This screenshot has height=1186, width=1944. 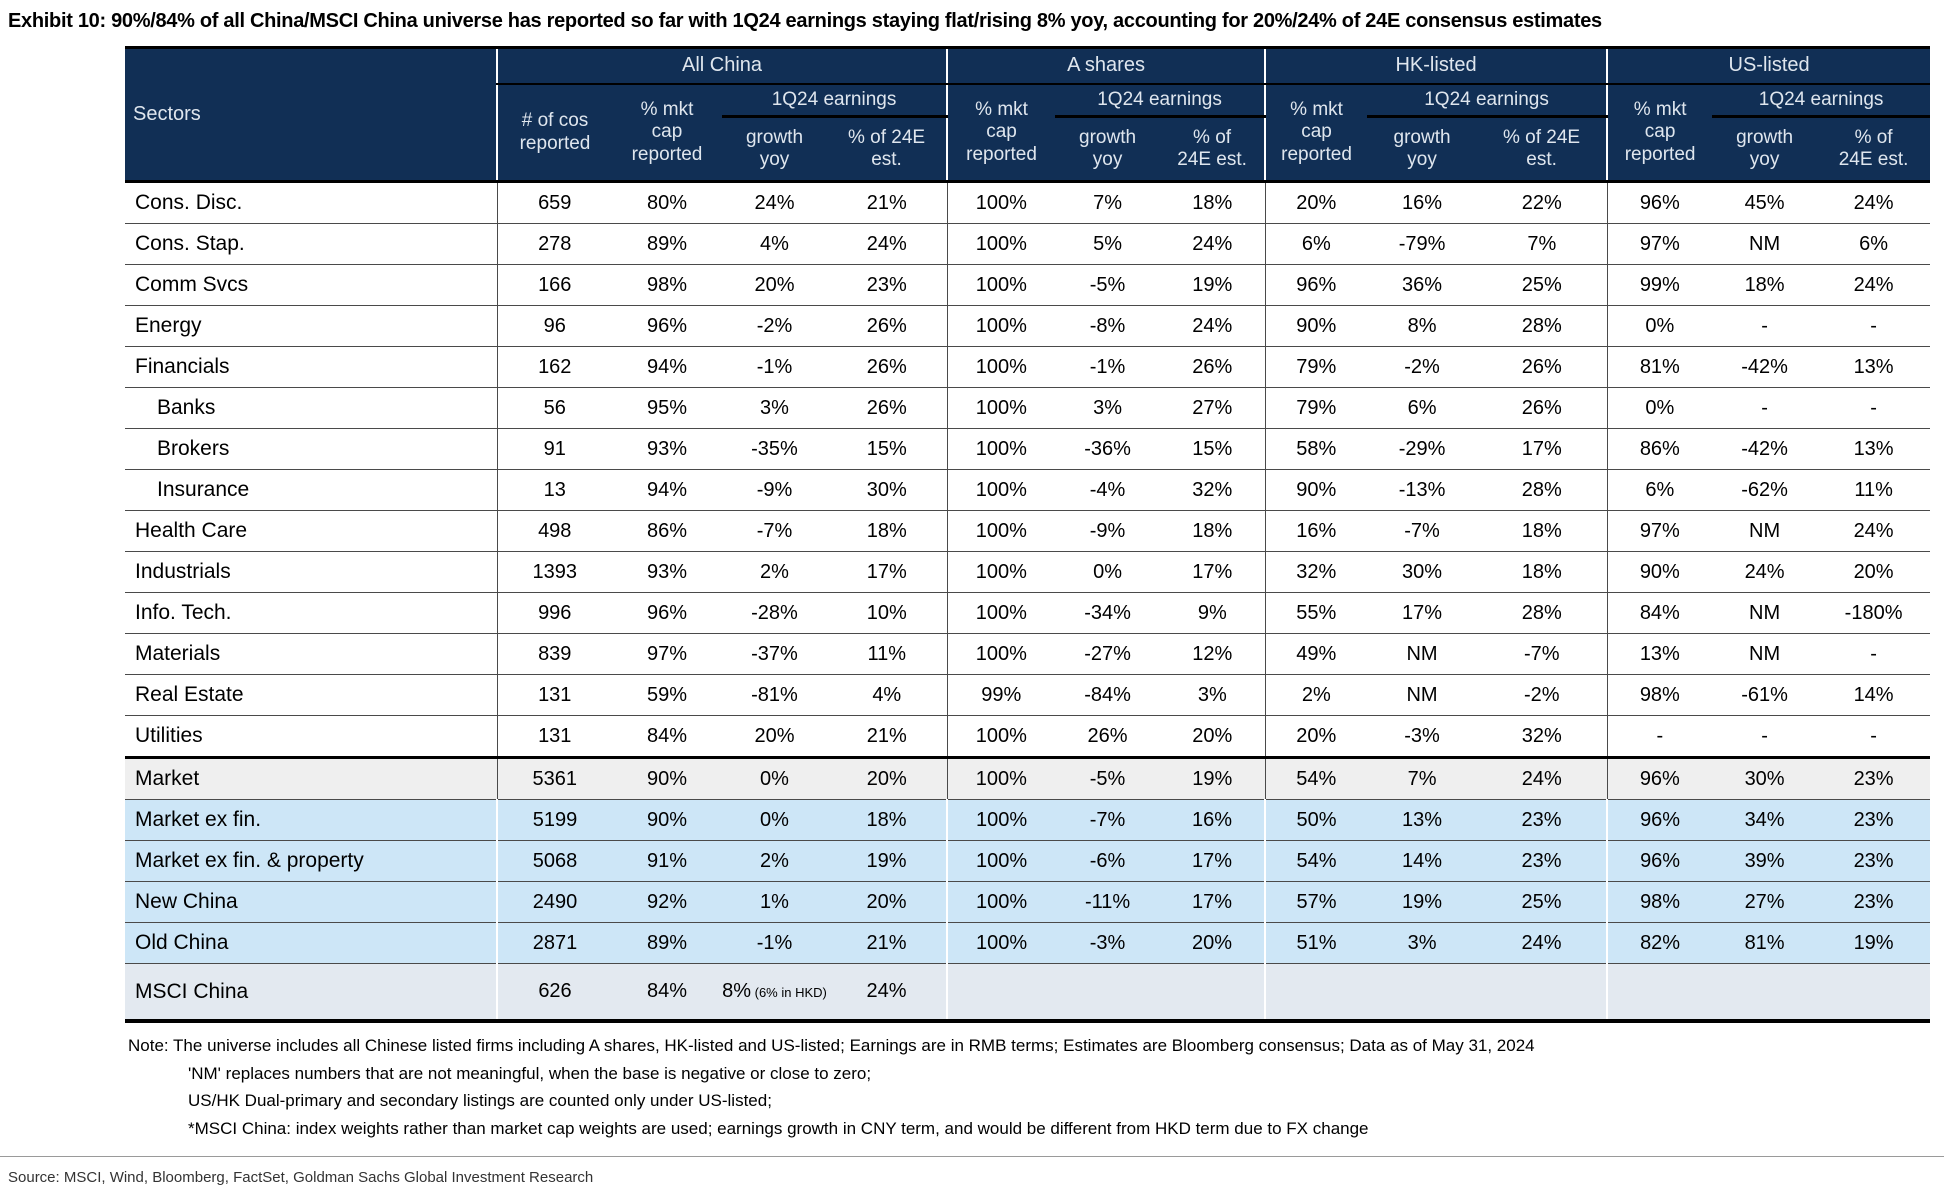 I want to click on value-cell: 162, so click(x=554, y=367).